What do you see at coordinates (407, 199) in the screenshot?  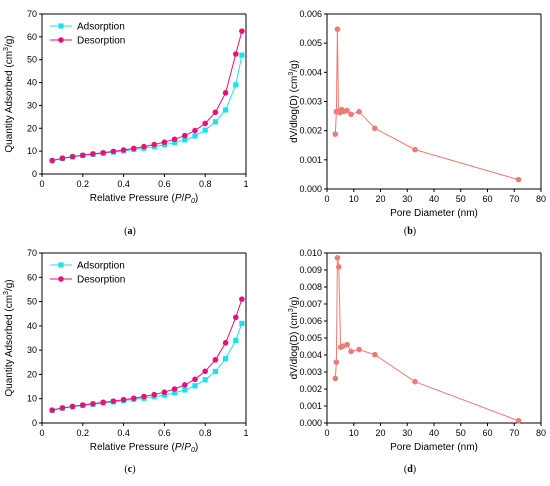 I see `x-tick-label: 30` at bounding box center [407, 199].